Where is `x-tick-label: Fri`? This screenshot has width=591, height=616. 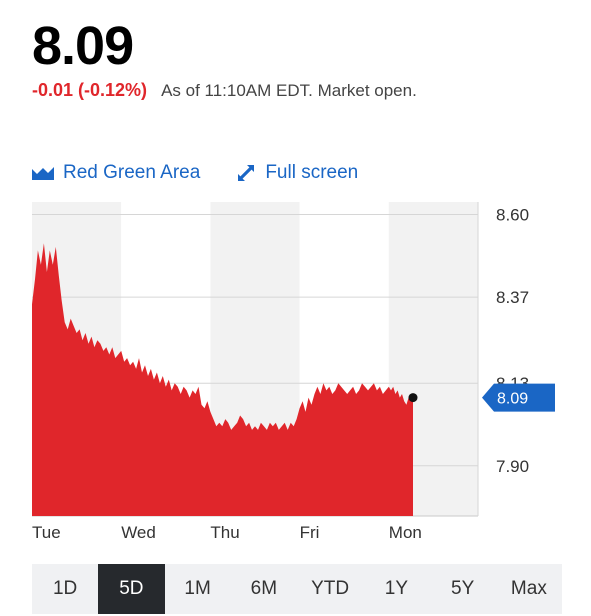
x-tick-label: Fri is located at coordinates (310, 532).